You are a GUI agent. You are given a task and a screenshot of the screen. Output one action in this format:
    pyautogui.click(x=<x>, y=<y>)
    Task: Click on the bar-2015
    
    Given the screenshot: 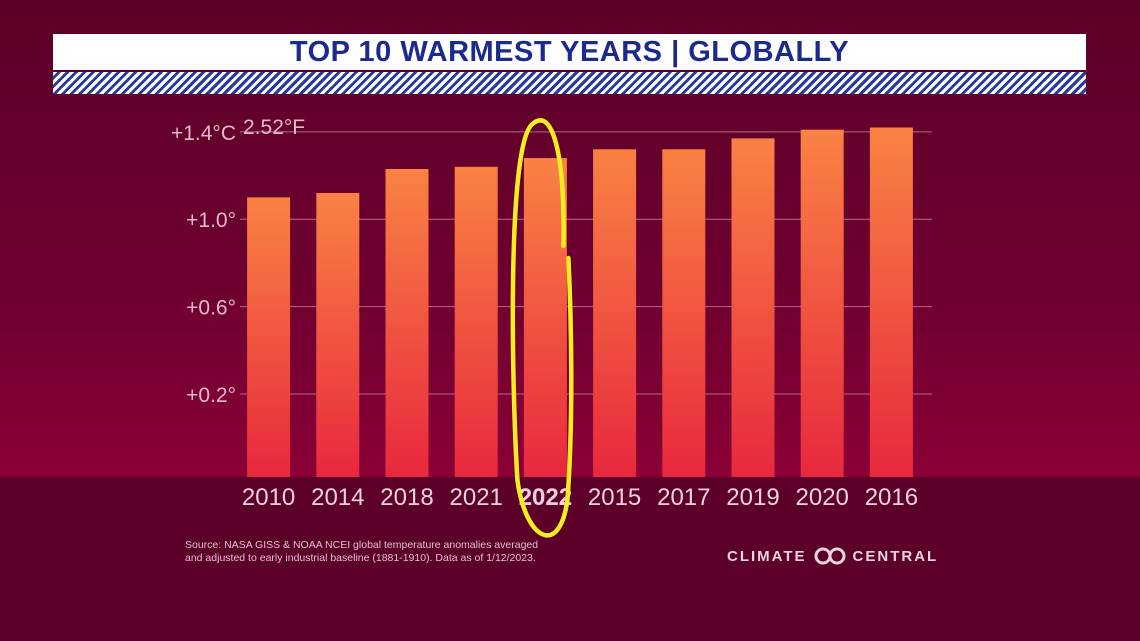 What is the action you would take?
    pyautogui.click(x=615, y=313)
    